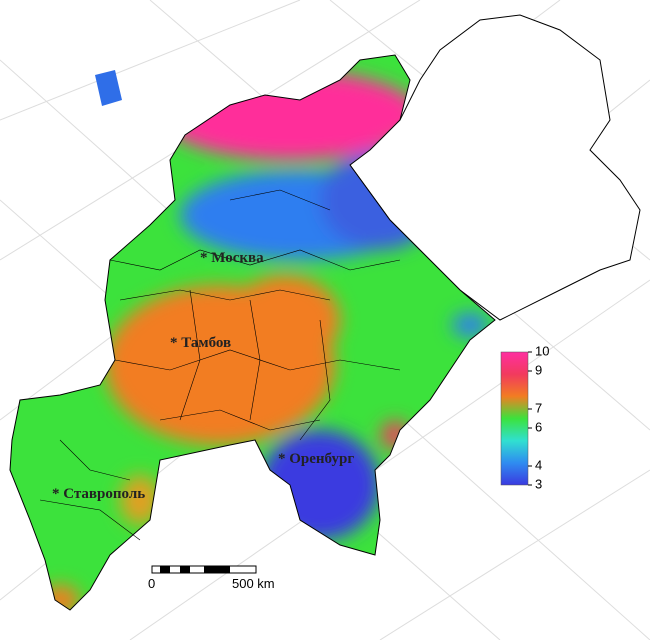  What do you see at coordinates (200, 343) in the screenshot?
I see `city-label: * Тамбов` at bounding box center [200, 343].